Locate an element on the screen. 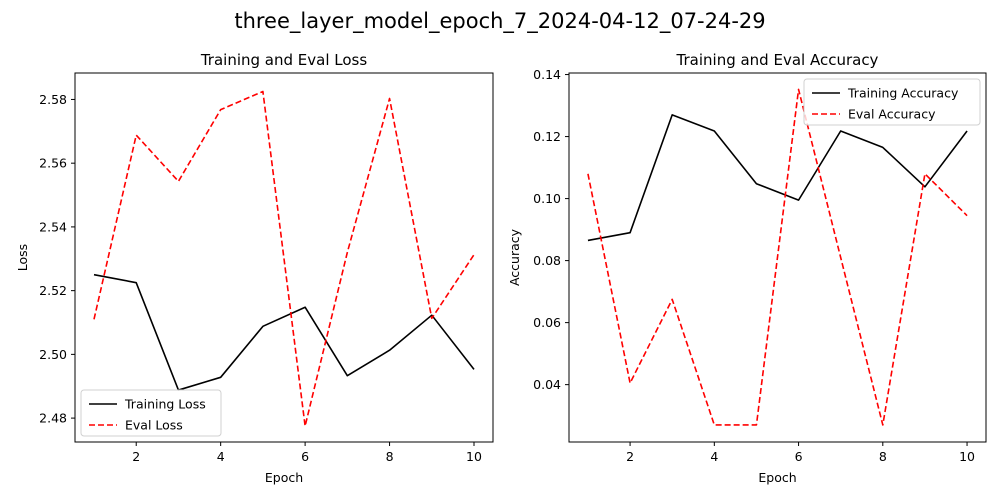  accuracy-x-tick: 2 is located at coordinates (630, 453).